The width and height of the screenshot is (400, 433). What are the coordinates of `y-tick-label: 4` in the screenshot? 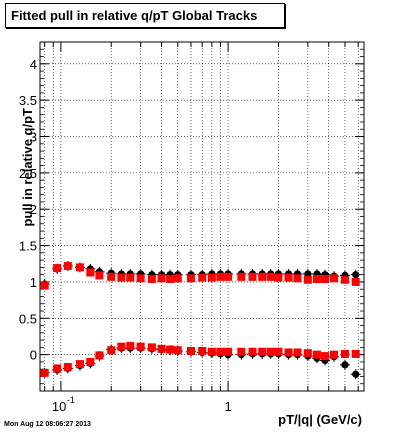 It's located at (33, 64).